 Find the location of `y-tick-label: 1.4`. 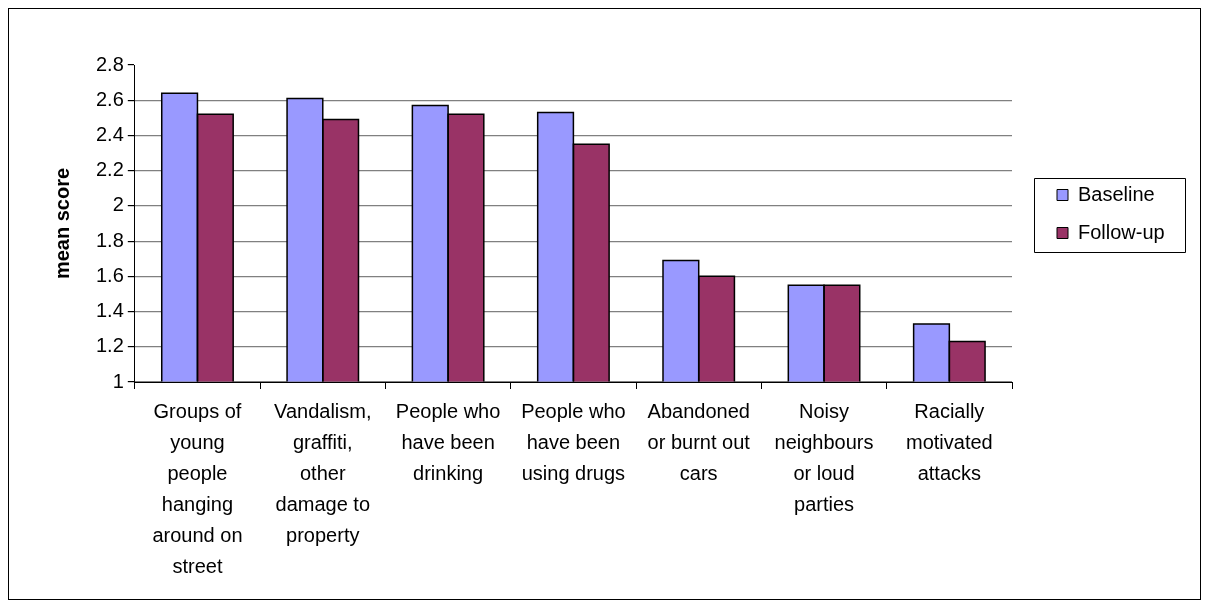

y-tick-label: 1.4 is located at coordinates (109, 310).